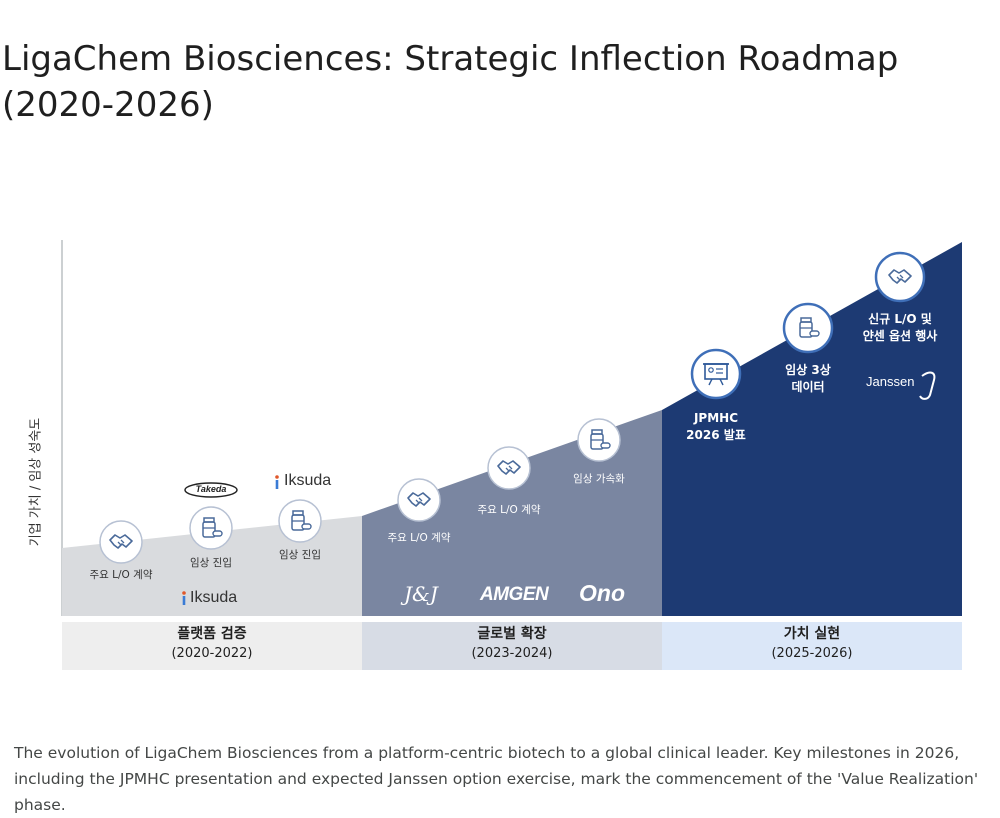 This screenshot has height=818, width=1000. I want to click on milestone-label-line: JPMHC, so click(716, 418).